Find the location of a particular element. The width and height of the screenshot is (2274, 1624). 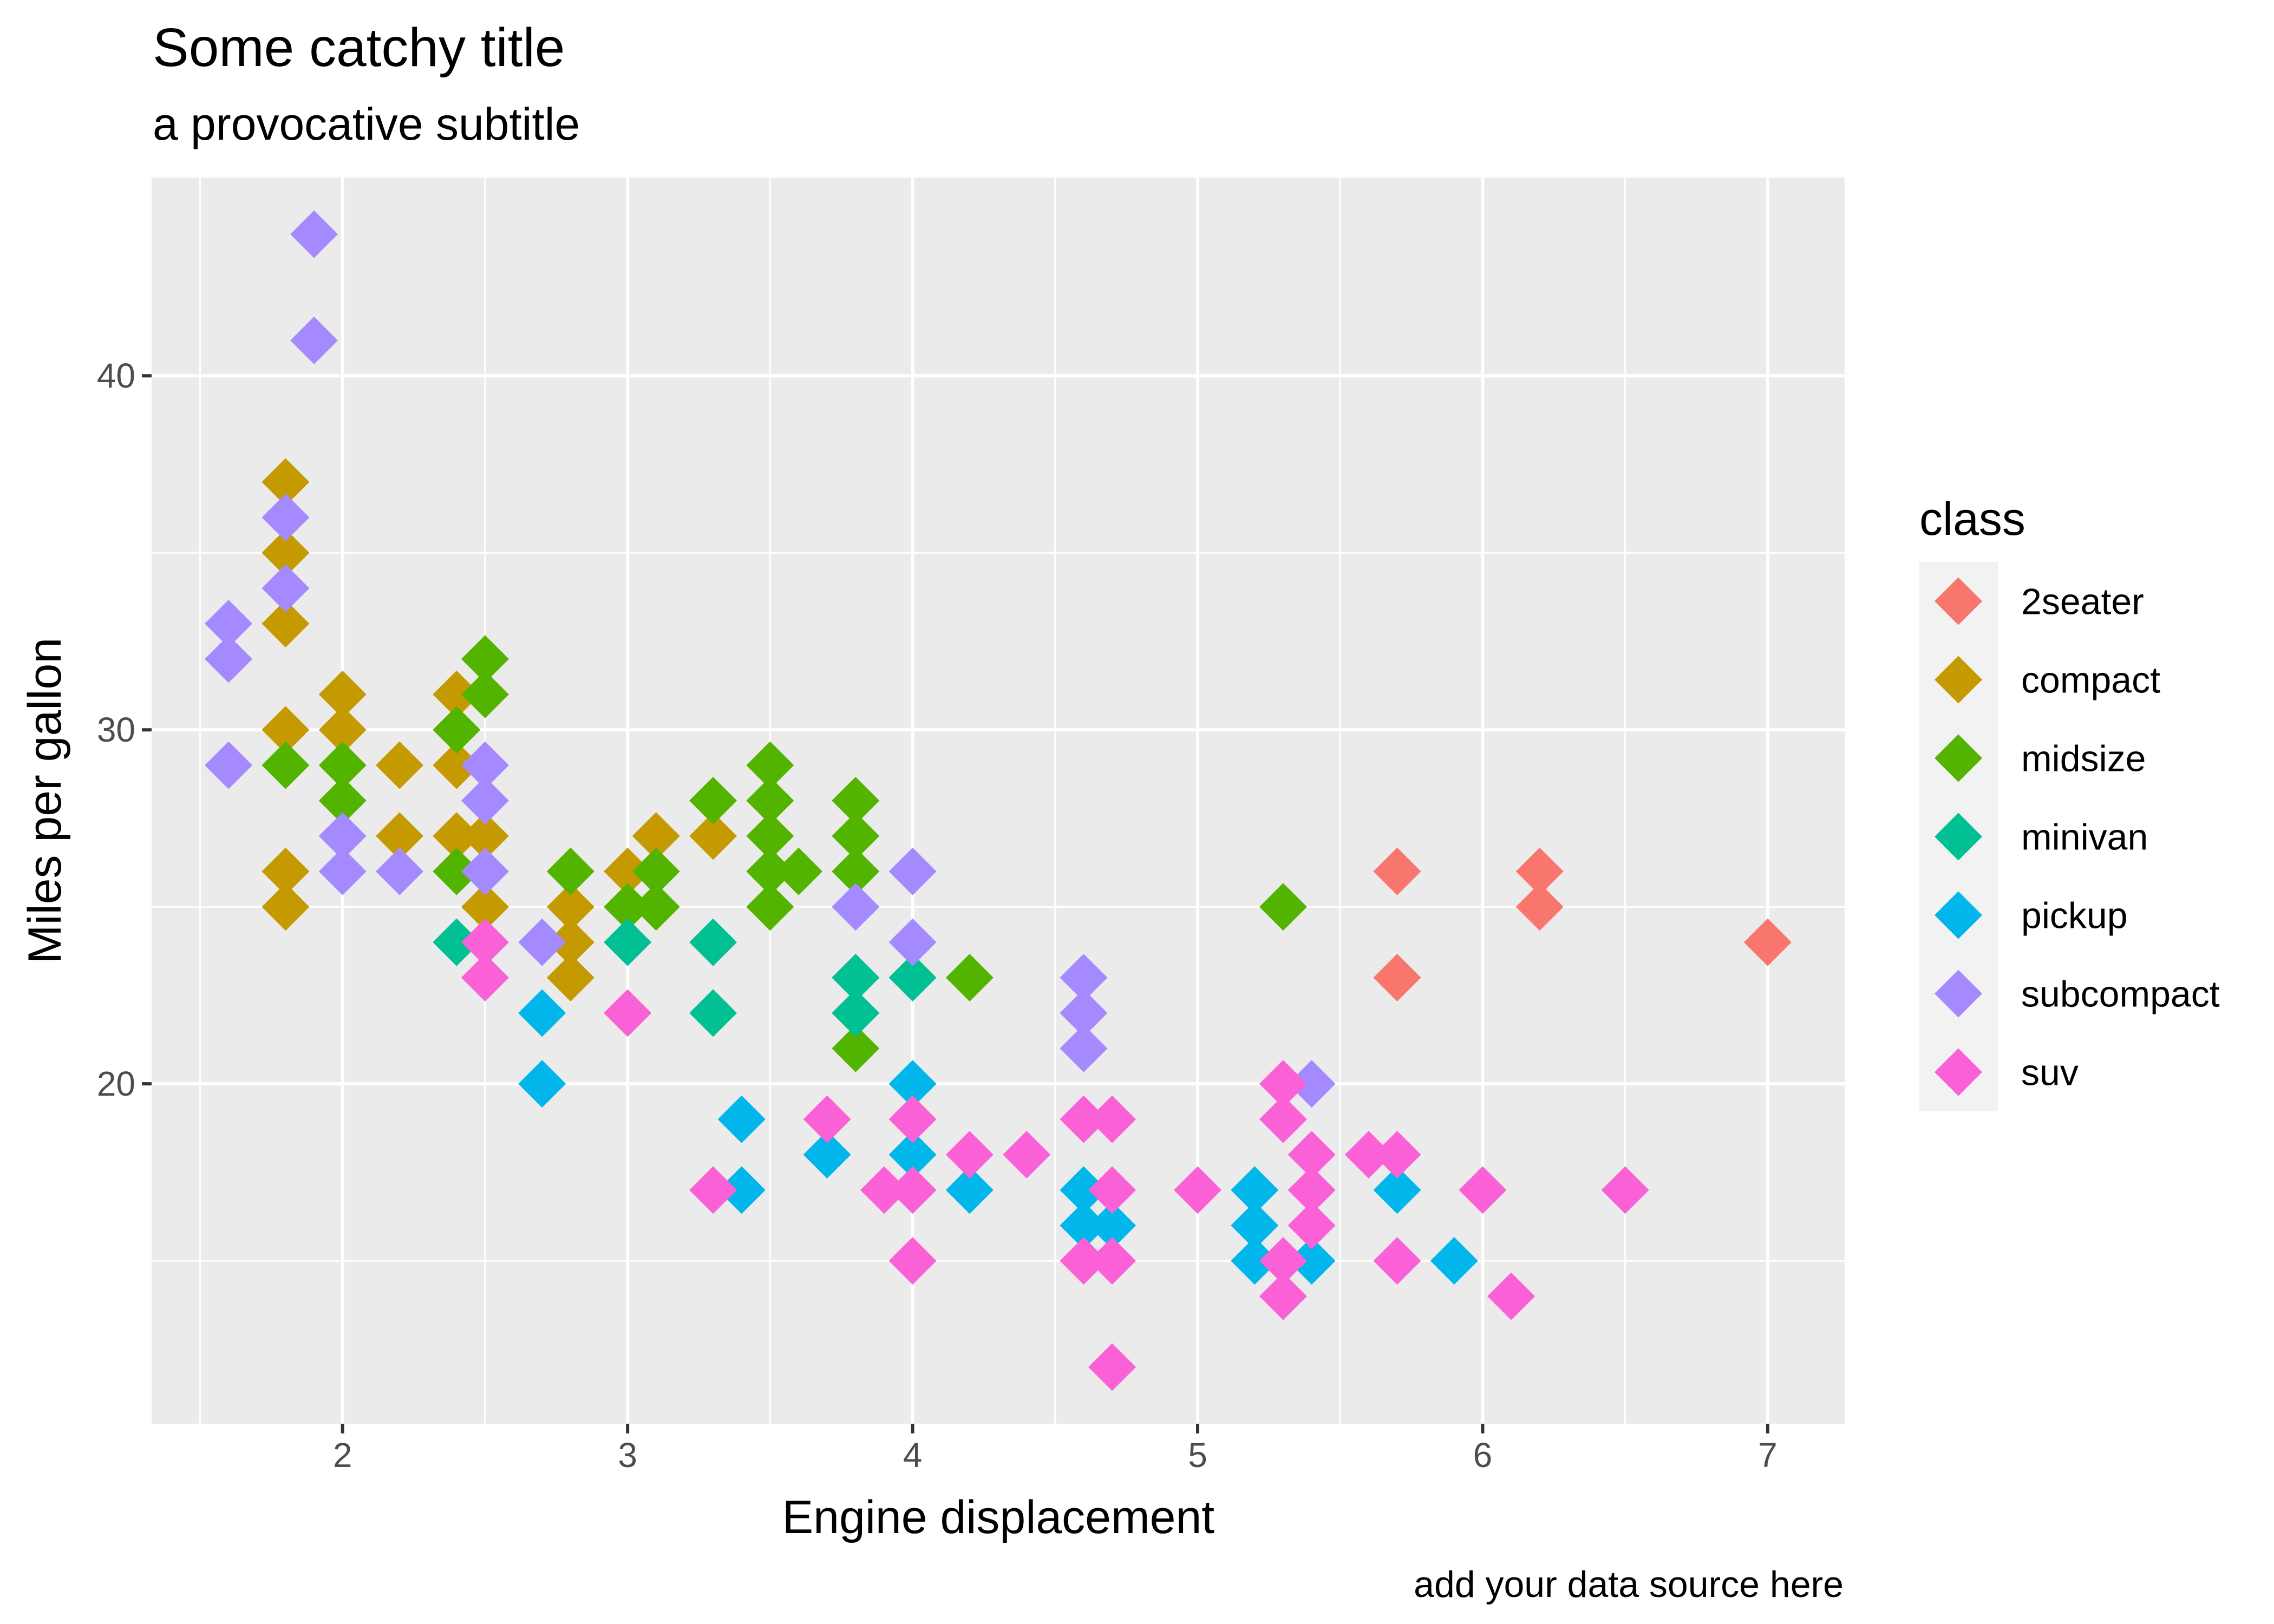

chart-title: Some catchy title is located at coordinates (359, 47).